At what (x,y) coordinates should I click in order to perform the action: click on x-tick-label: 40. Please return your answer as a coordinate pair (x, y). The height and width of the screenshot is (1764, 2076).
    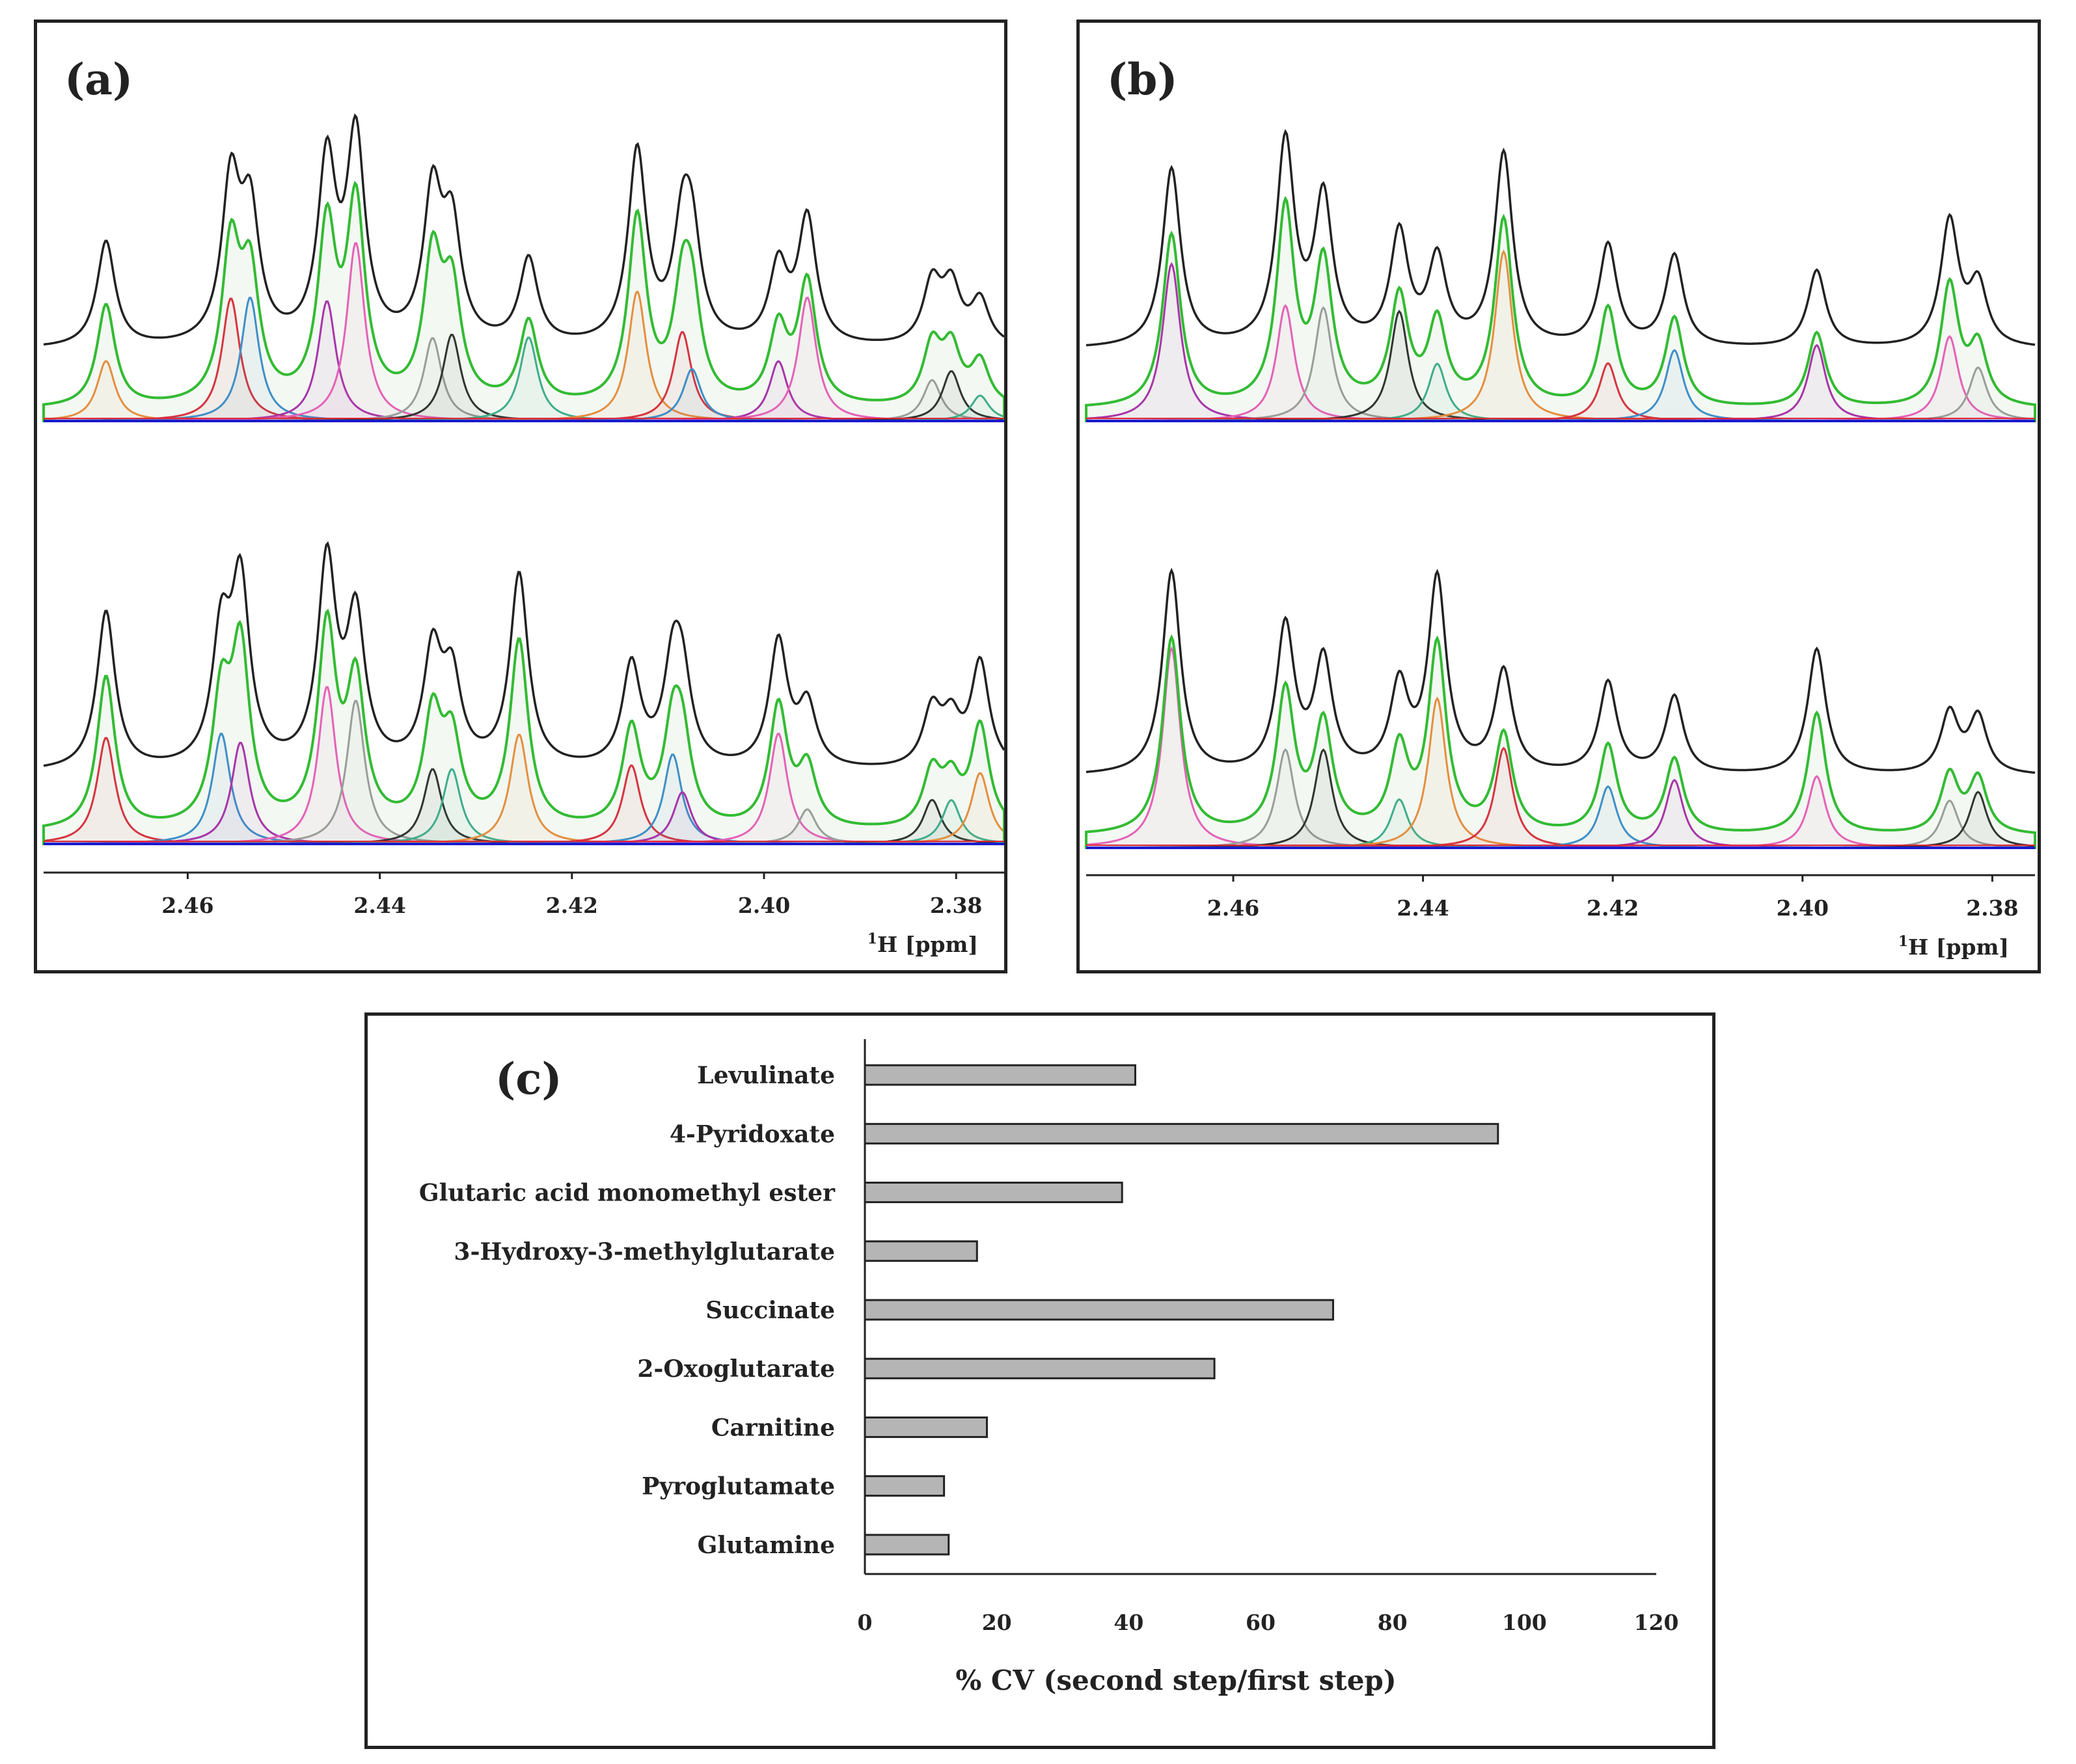
    Looking at the image, I should click on (1128, 1622).